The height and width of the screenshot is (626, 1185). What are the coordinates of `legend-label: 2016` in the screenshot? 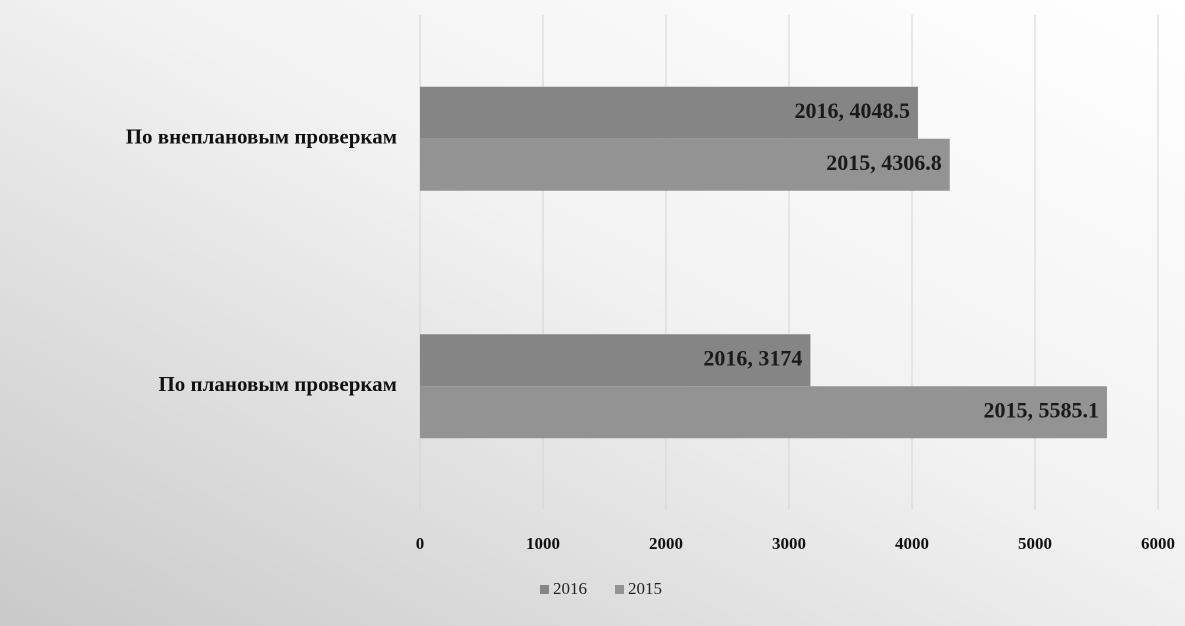 It's located at (570, 588).